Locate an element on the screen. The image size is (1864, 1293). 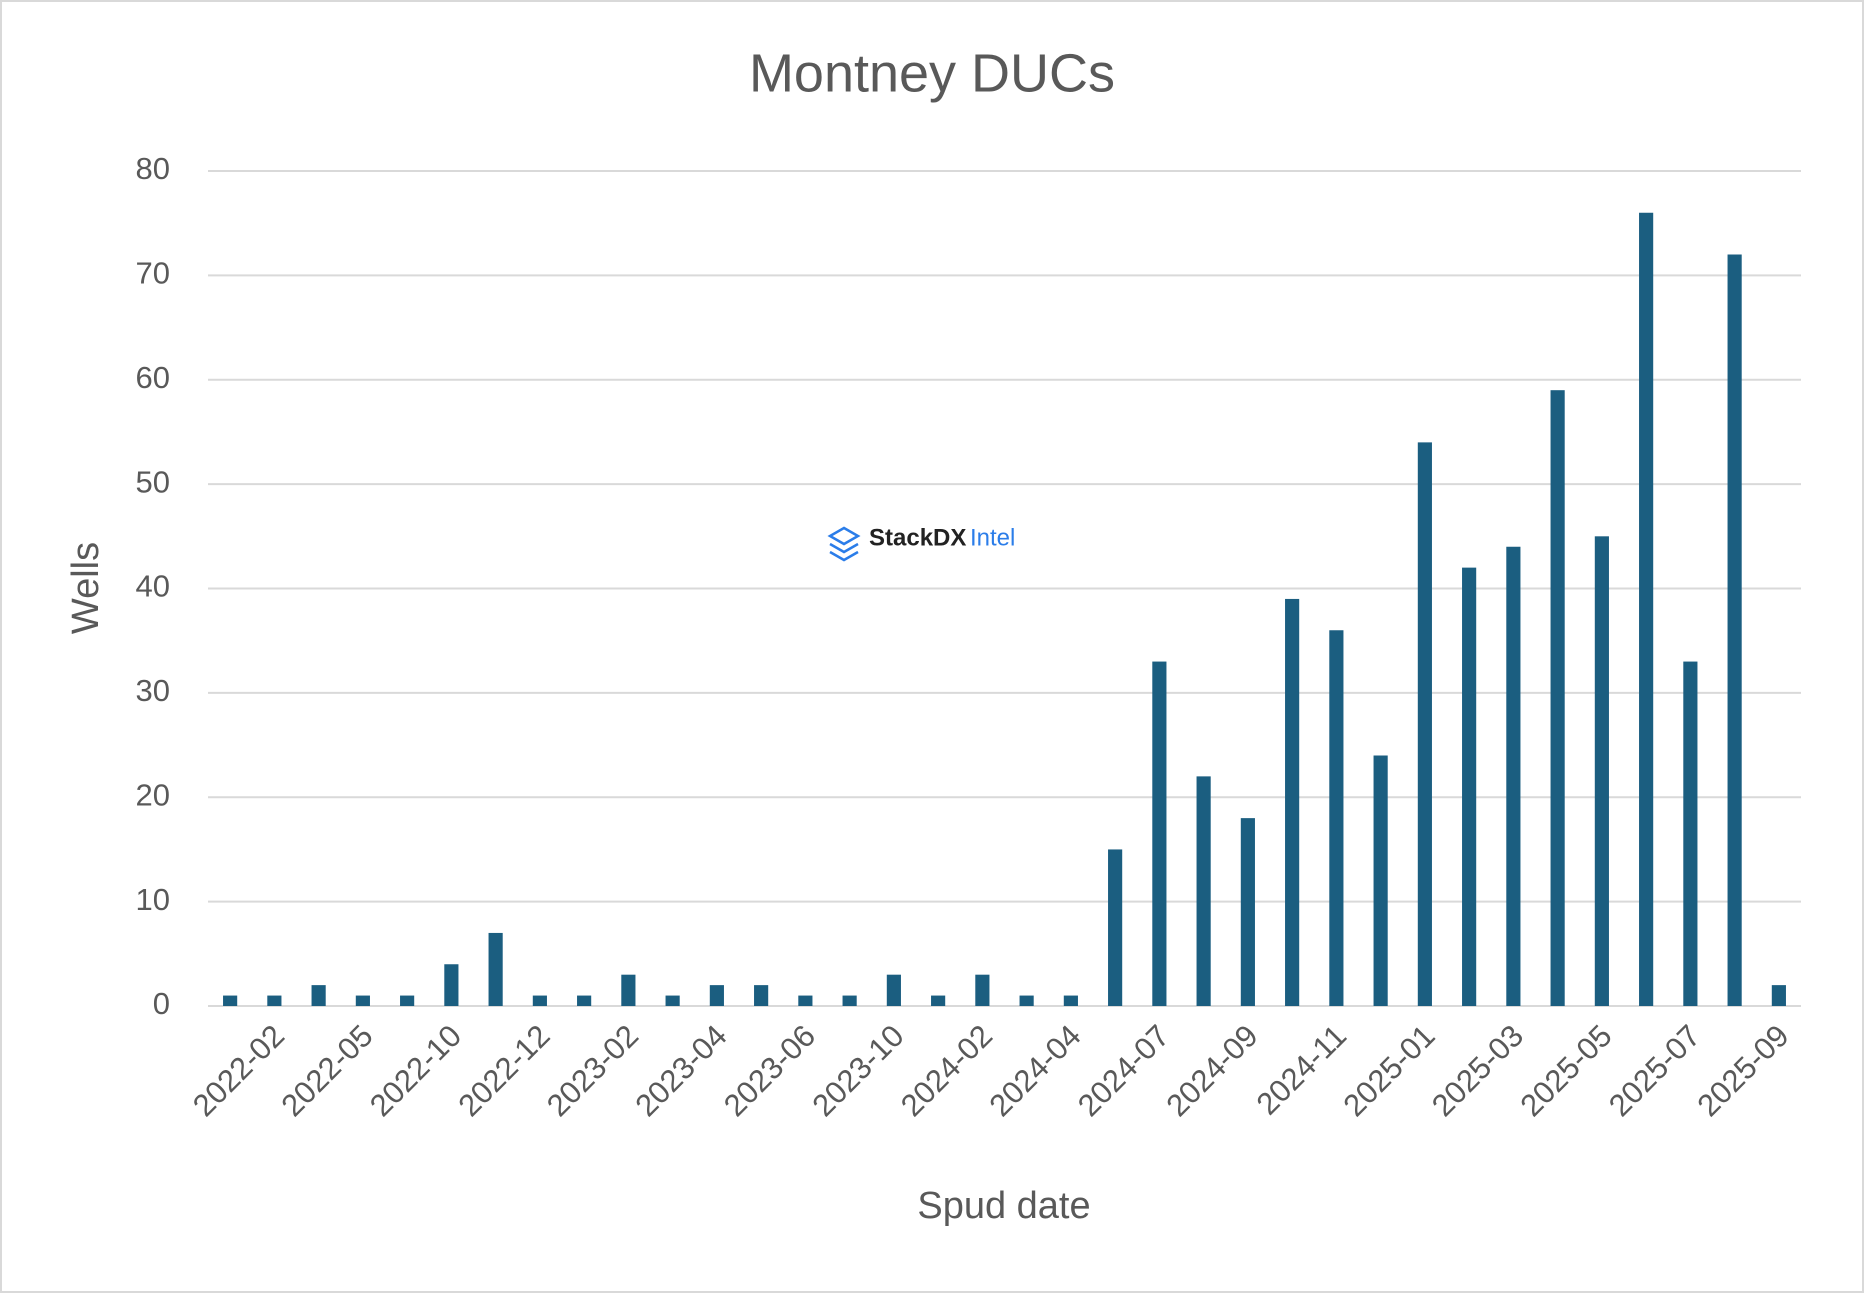
y-tick-label: 50 is located at coordinates (153, 481).